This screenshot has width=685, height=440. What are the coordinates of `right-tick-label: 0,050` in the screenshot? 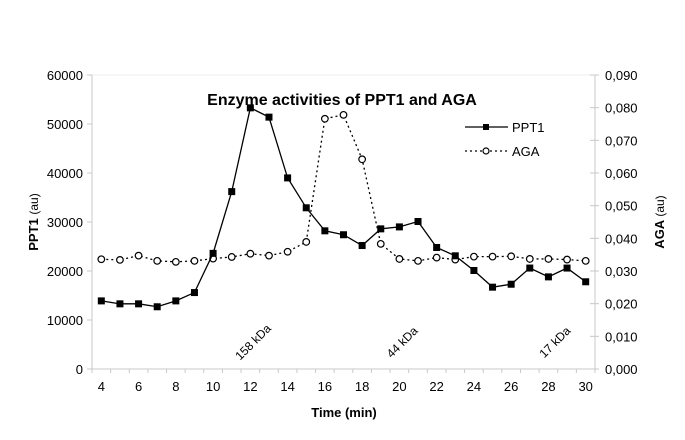 It's located at (621, 206).